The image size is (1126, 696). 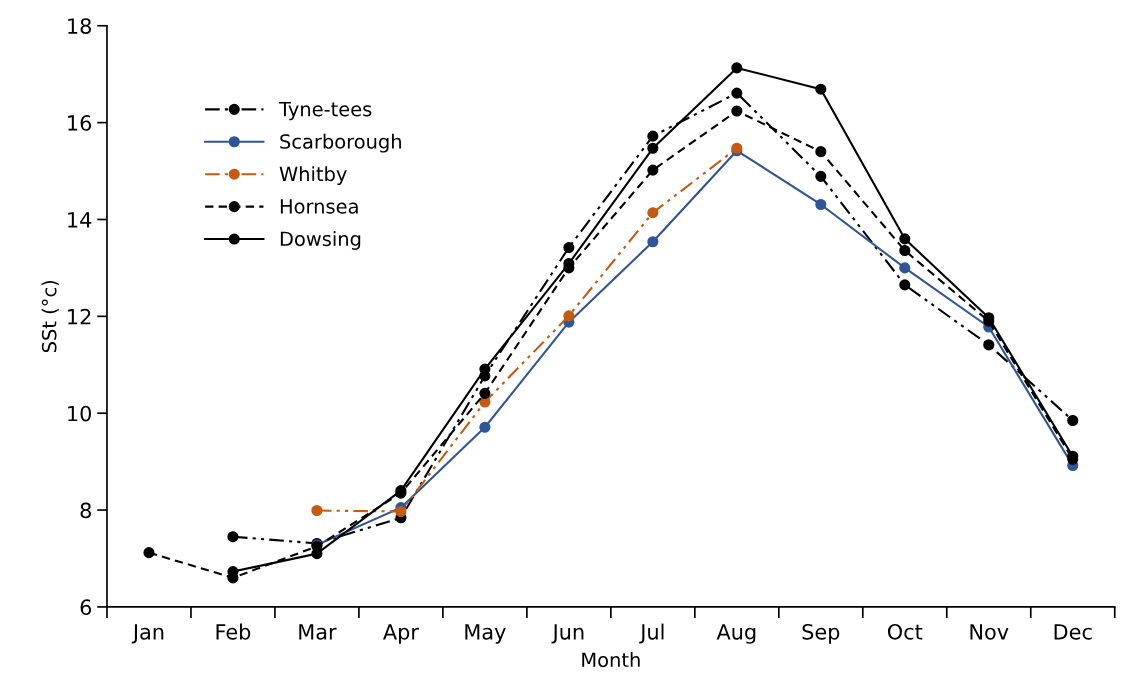 What do you see at coordinates (50, 316) in the screenshot?
I see `y-axis-title: SSt (°c)` at bounding box center [50, 316].